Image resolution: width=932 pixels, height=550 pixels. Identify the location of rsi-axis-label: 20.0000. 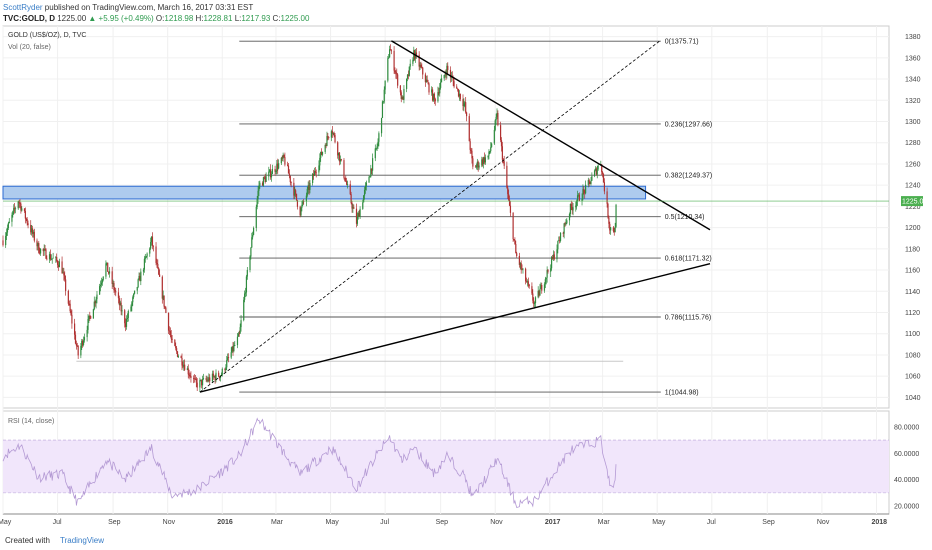
(906, 507).